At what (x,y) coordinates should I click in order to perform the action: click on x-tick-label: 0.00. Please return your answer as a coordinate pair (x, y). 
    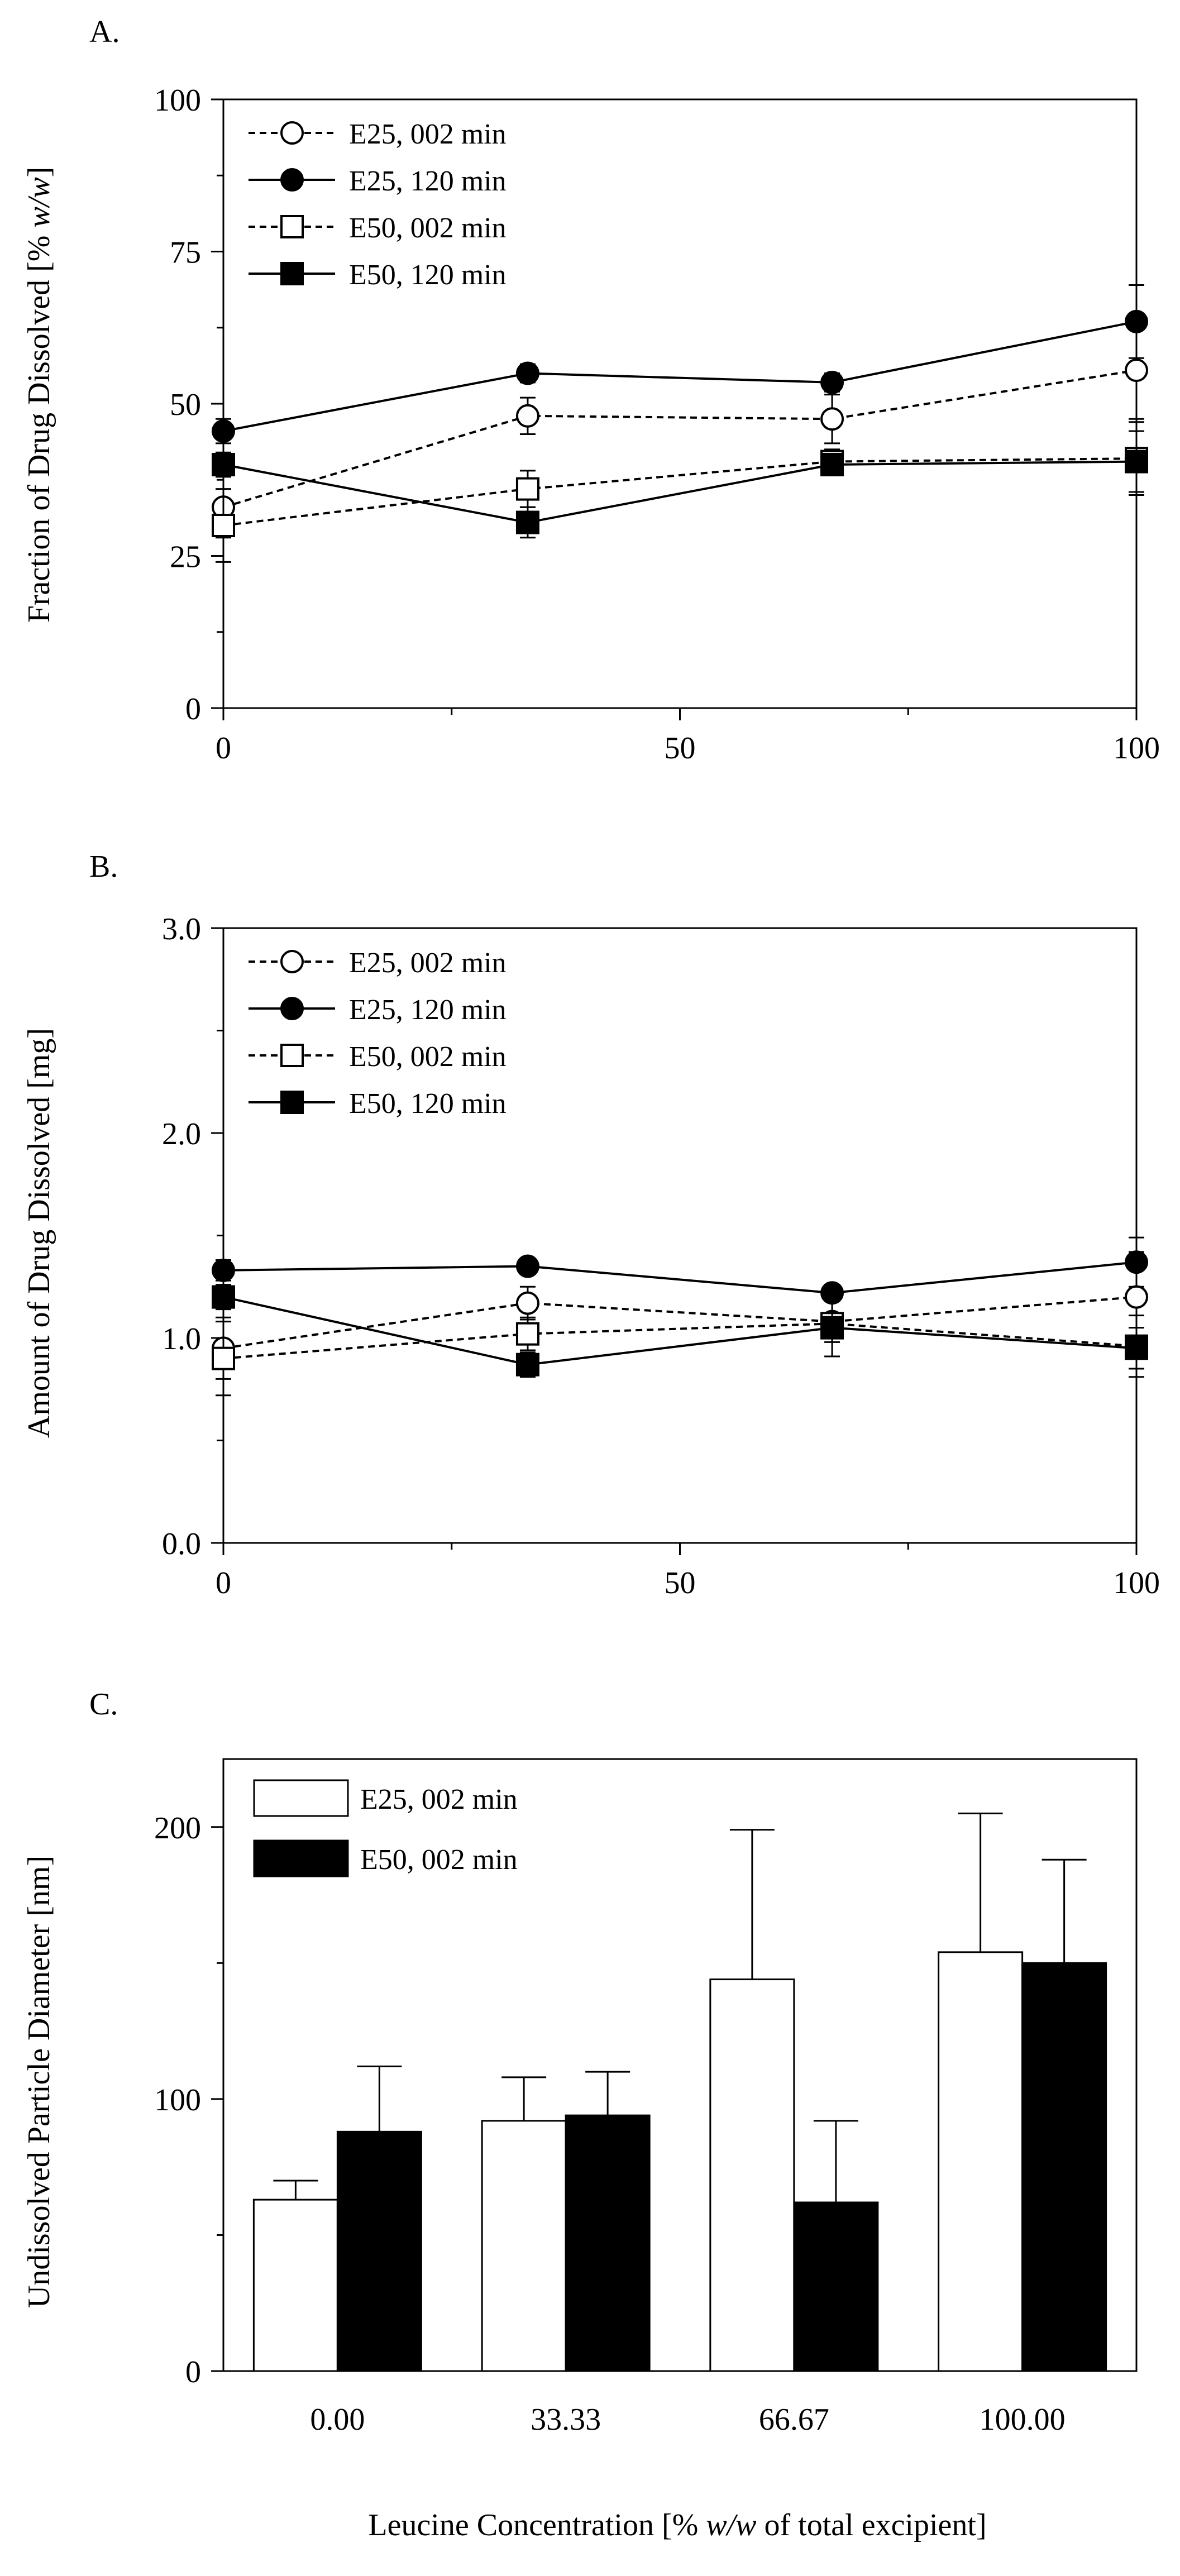
    Looking at the image, I should click on (337, 2419).